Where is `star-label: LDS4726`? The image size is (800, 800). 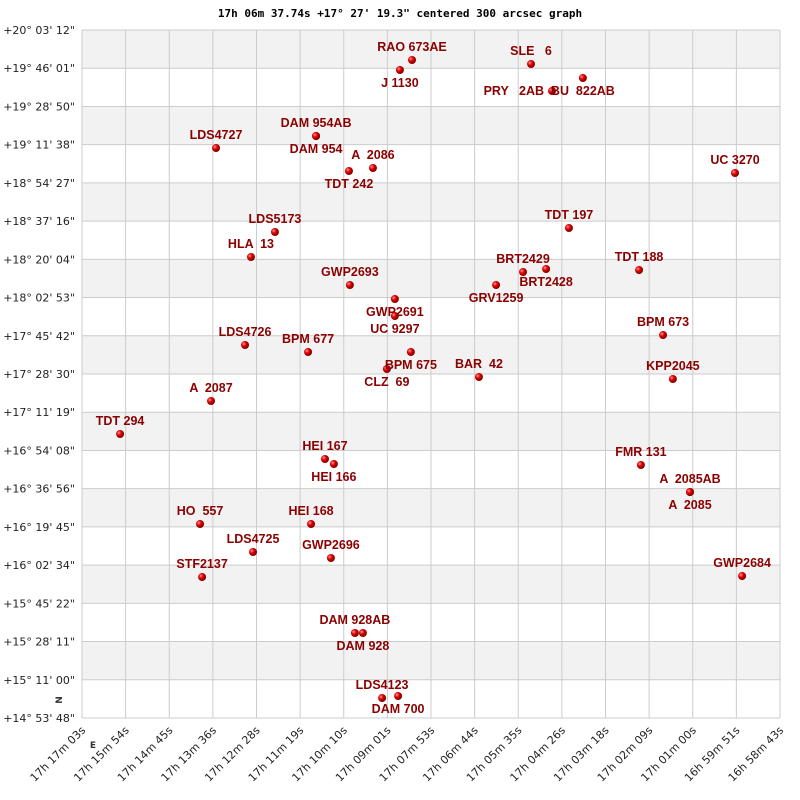
star-label: LDS4726 is located at coordinates (245, 332).